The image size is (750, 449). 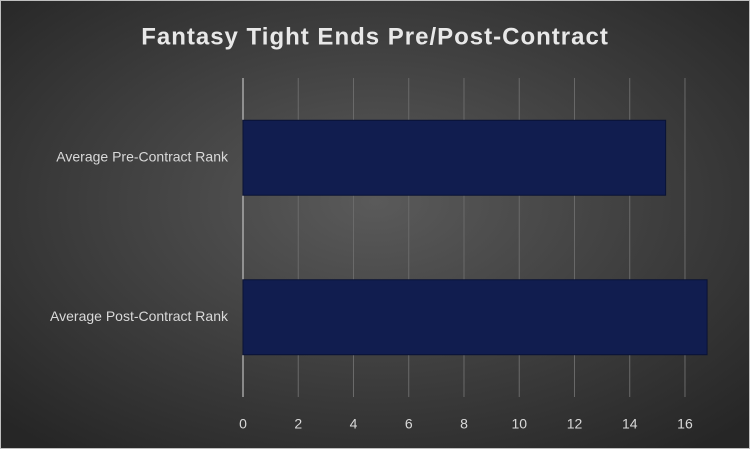 I want to click on x-tick-label: 6, so click(x=409, y=424).